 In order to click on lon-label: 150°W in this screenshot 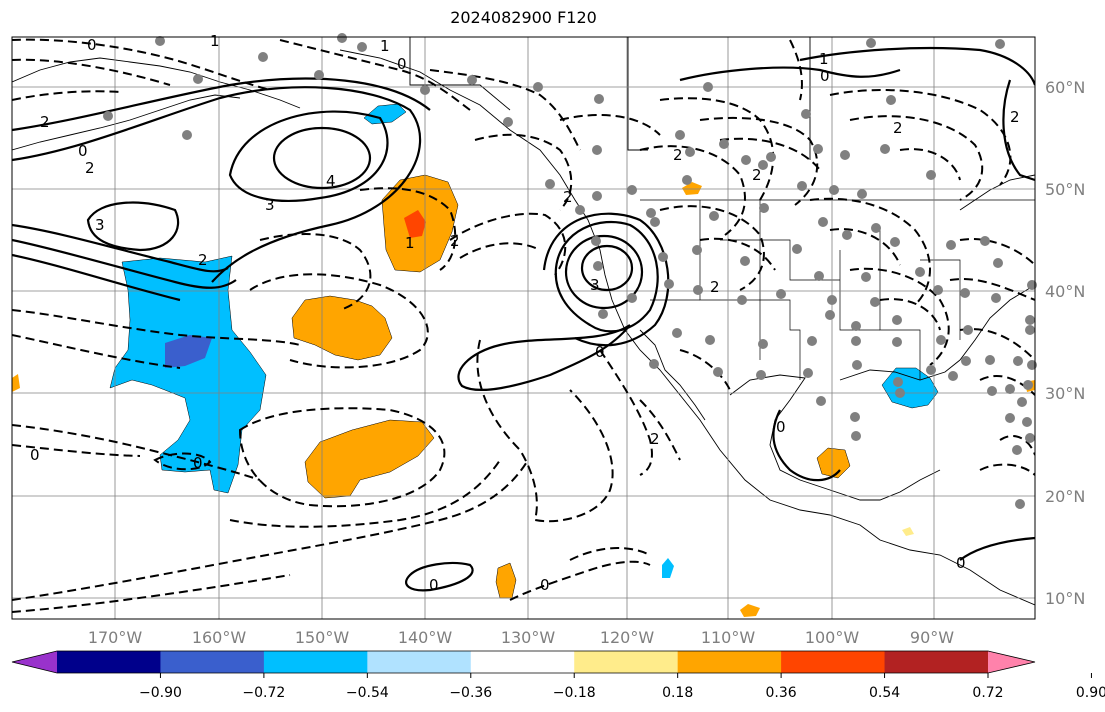, I will do `click(322, 637)`.